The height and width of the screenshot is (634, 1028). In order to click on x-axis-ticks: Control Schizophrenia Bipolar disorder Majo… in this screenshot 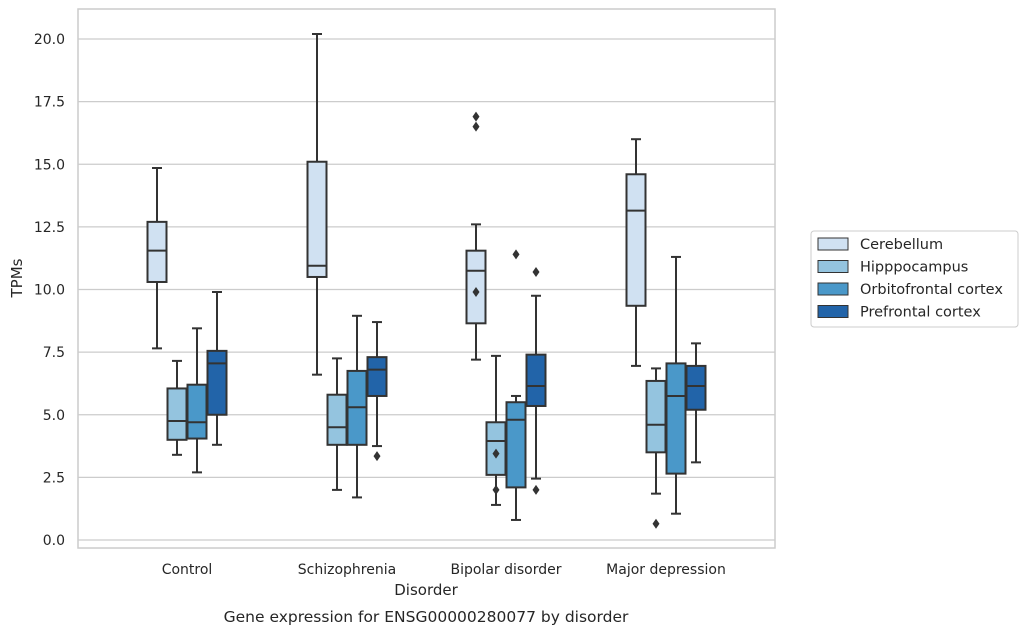, I will do `click(444, 570)`.